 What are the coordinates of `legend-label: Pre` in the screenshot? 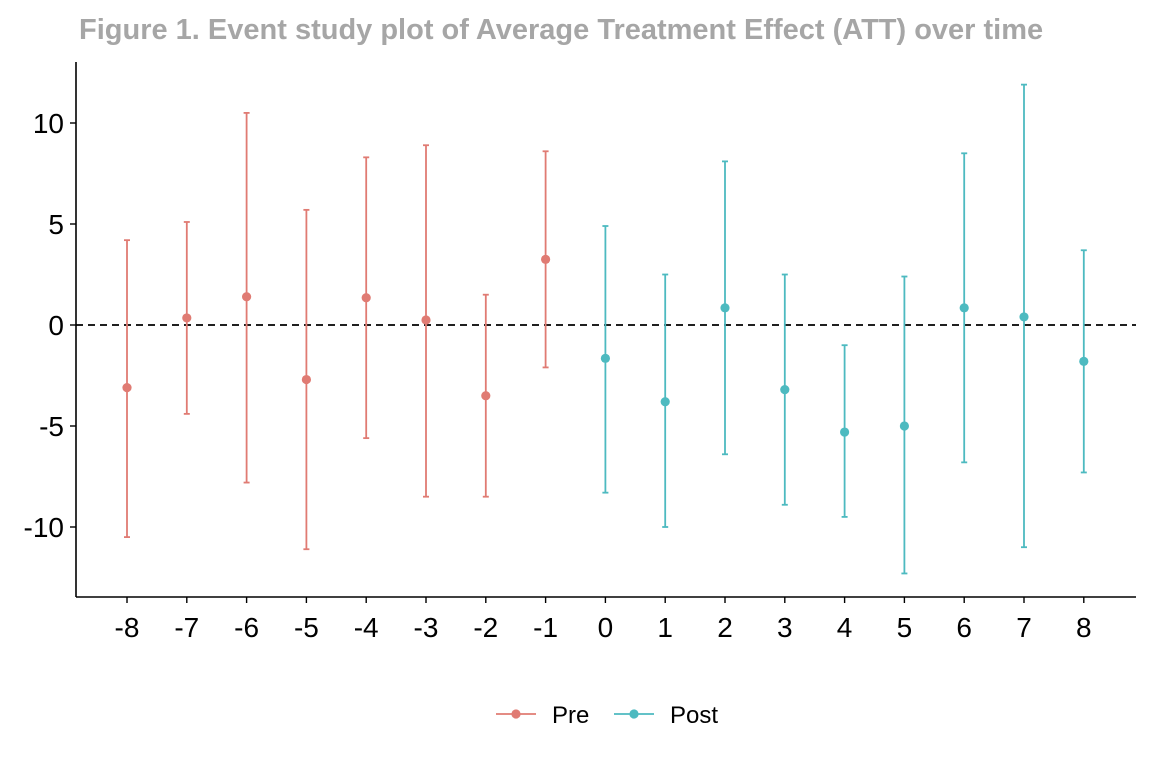 It's located at (570, 715).